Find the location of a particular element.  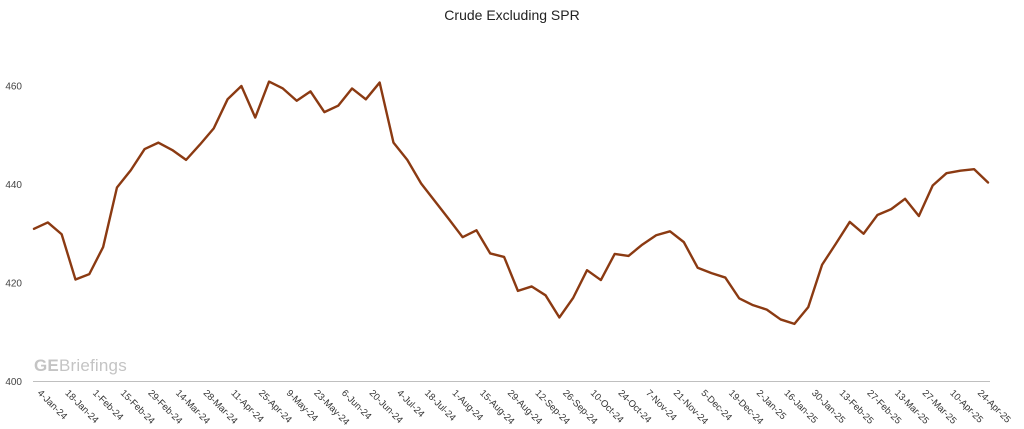

y-tick-label: 420 is located at coordinates (13, 284).